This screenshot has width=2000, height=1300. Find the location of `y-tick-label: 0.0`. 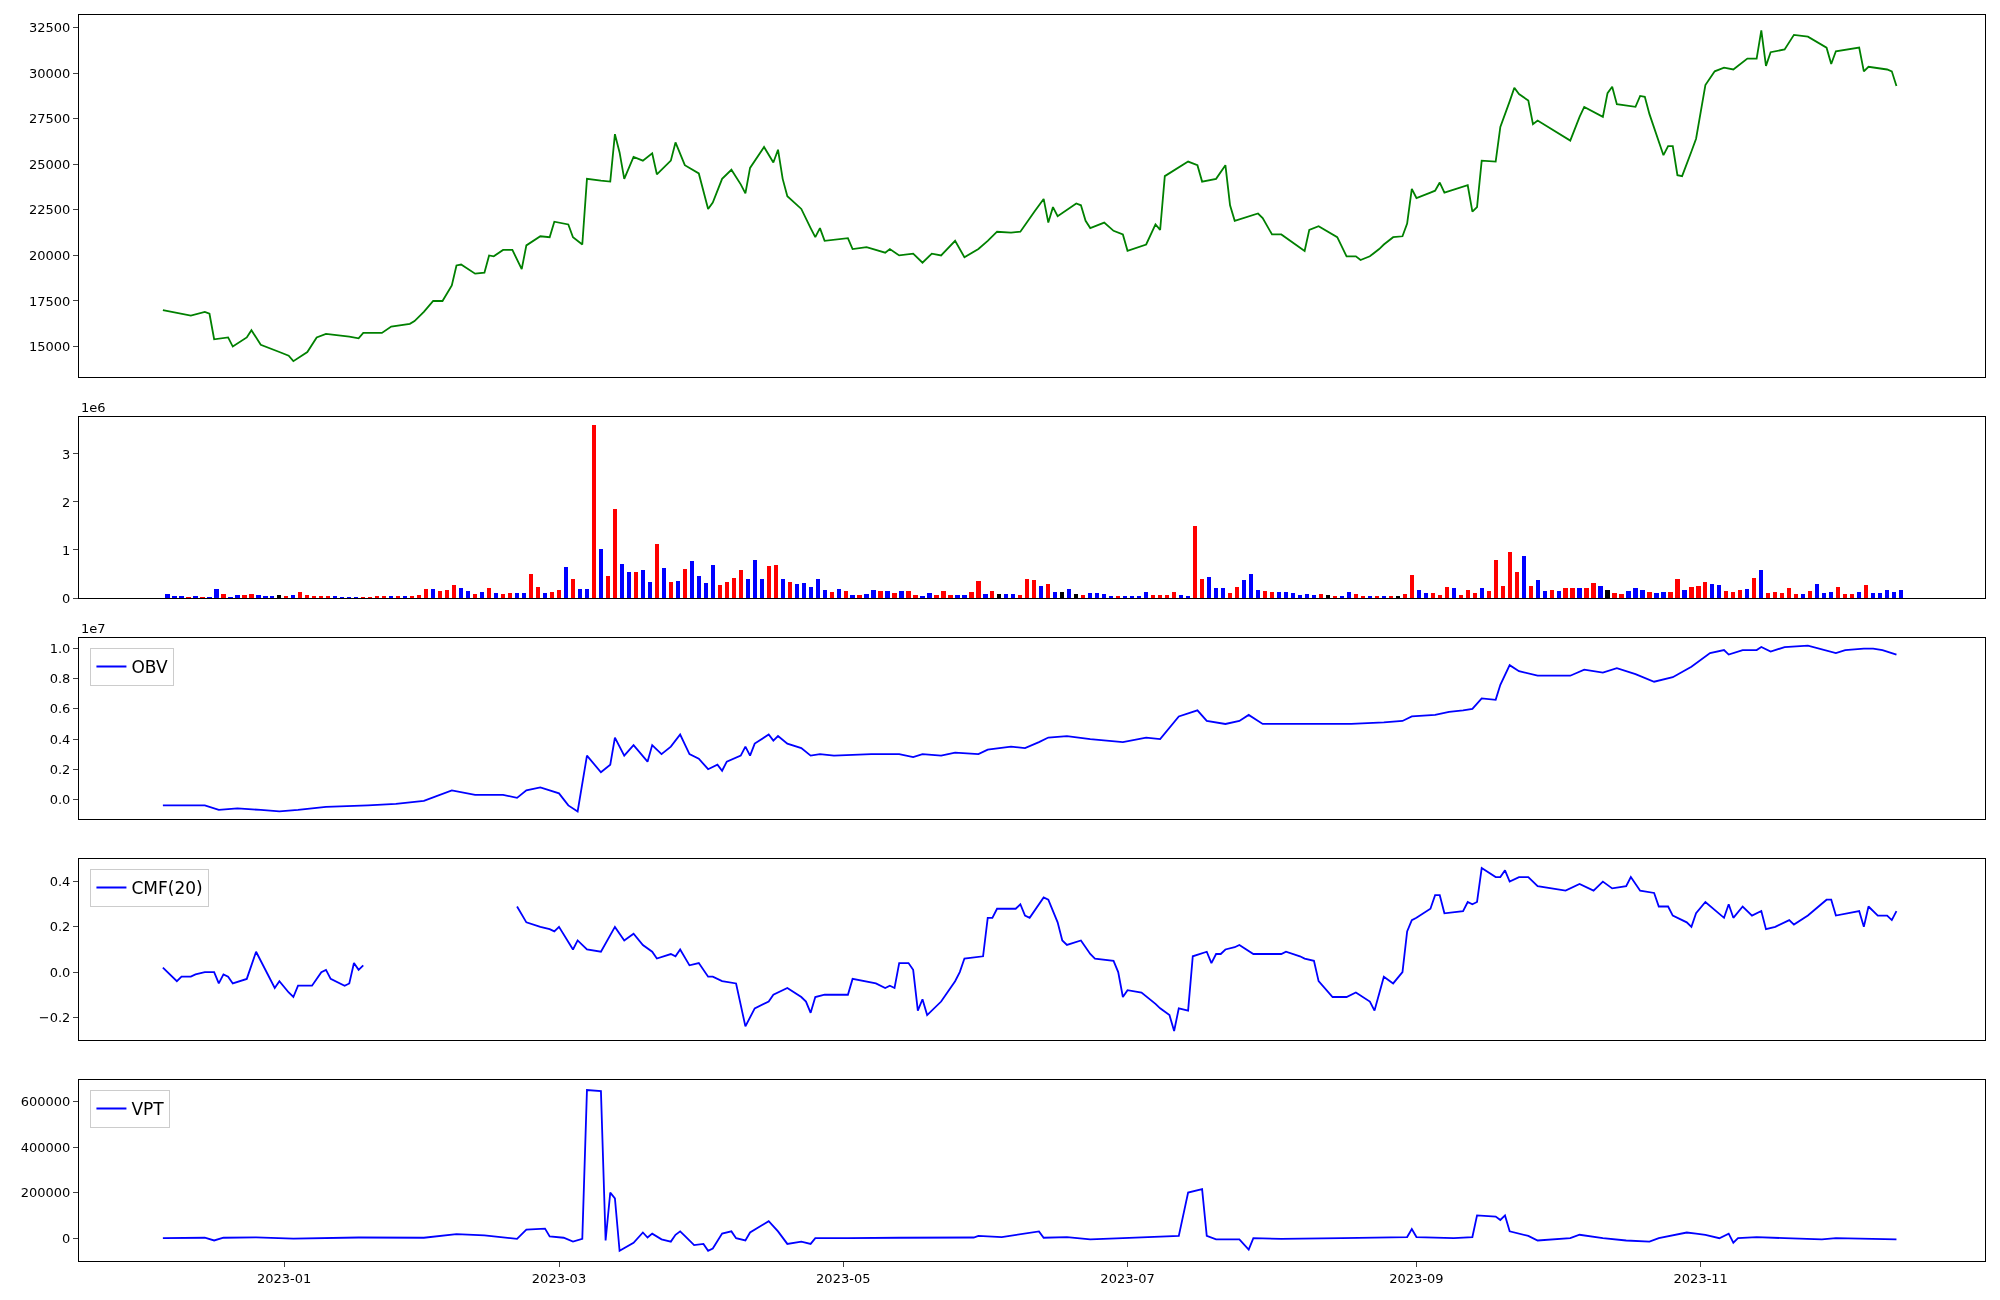

y-tick-label: 0.0 is located at coordinates (60, 799).